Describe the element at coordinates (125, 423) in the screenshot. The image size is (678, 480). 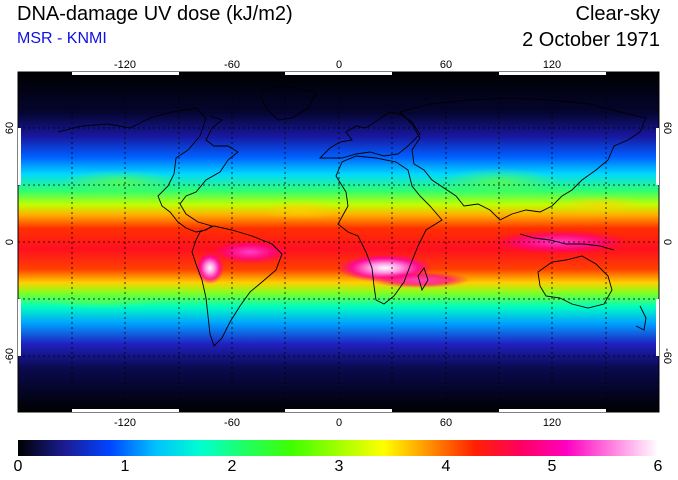
I see `lon-tick-bottom: -120` at that location.